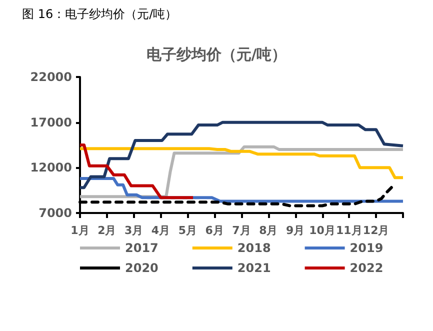 Image resolution: width=433 pixels, height=331 pixels. I want to click on x-tick-label: 12月, so click(376, 230).